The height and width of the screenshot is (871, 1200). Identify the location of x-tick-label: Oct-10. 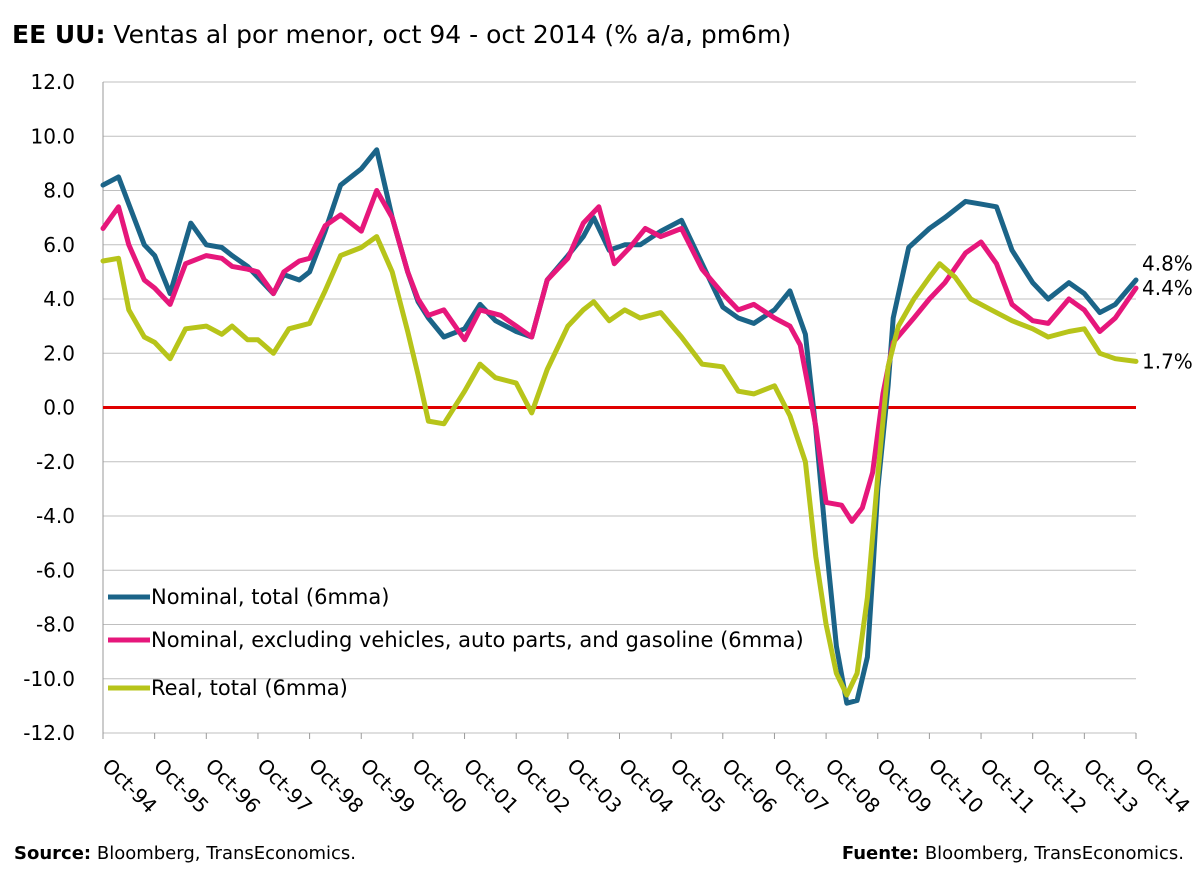
(956, 786).